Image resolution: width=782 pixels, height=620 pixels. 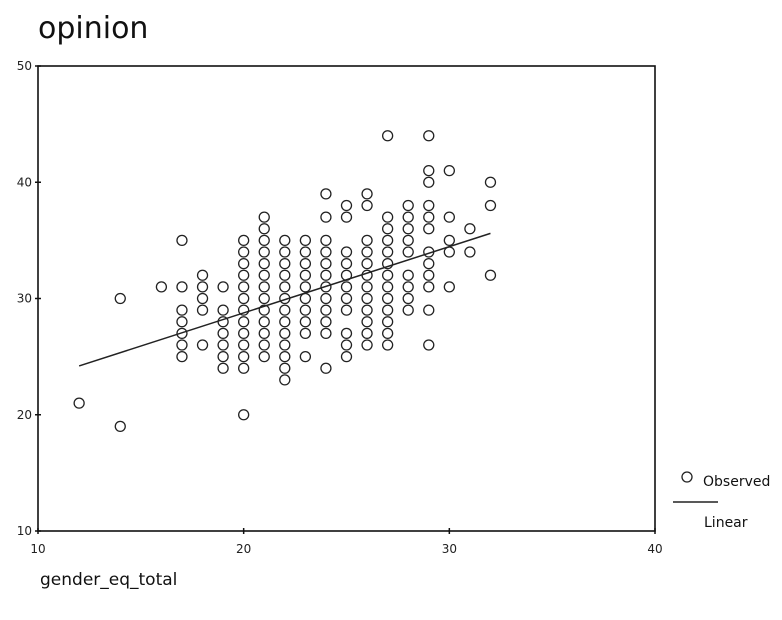 I want to click on x-axis-label: gender_eq_total, so click(x=108, y=580).